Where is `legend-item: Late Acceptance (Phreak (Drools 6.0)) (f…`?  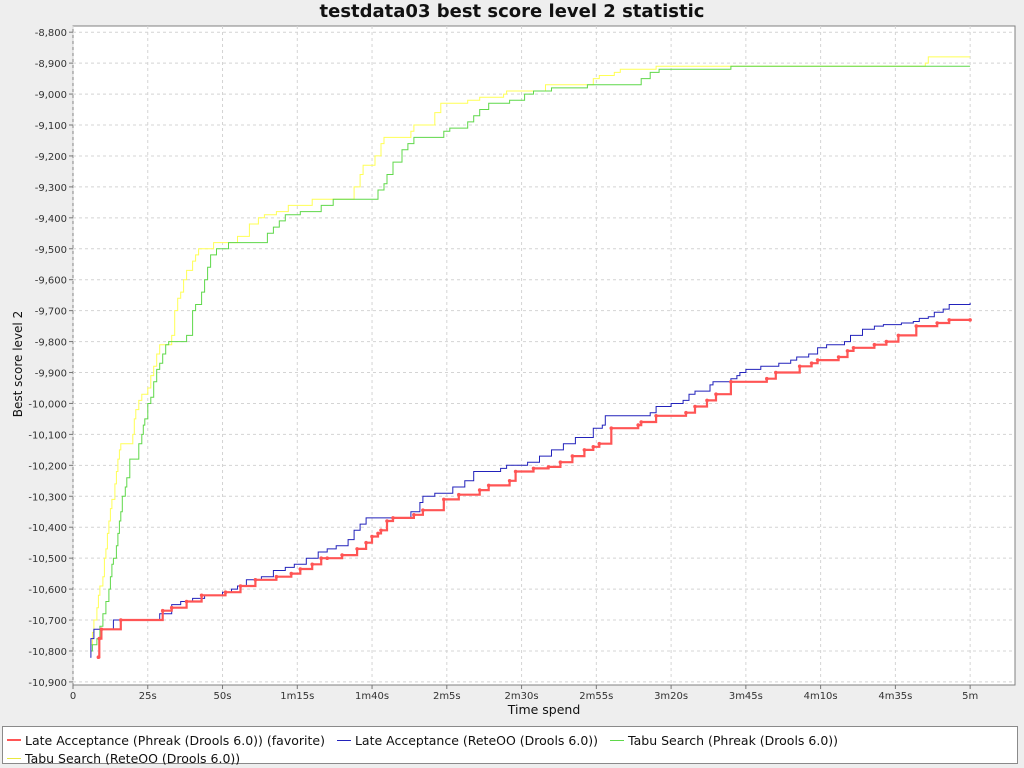 legend-item: Late Acceptance (Phreak (Drools 6.0)) (f… is located at coordinates (166, 740).